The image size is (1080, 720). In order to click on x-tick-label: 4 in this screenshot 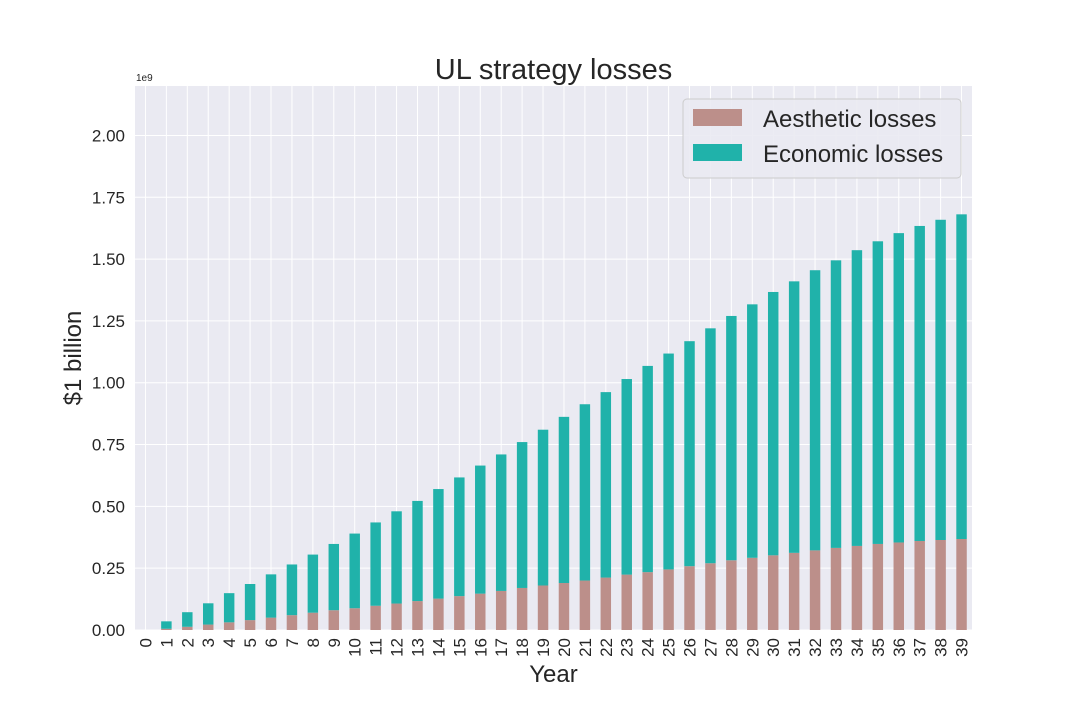, I will do `click(229, 642)`.